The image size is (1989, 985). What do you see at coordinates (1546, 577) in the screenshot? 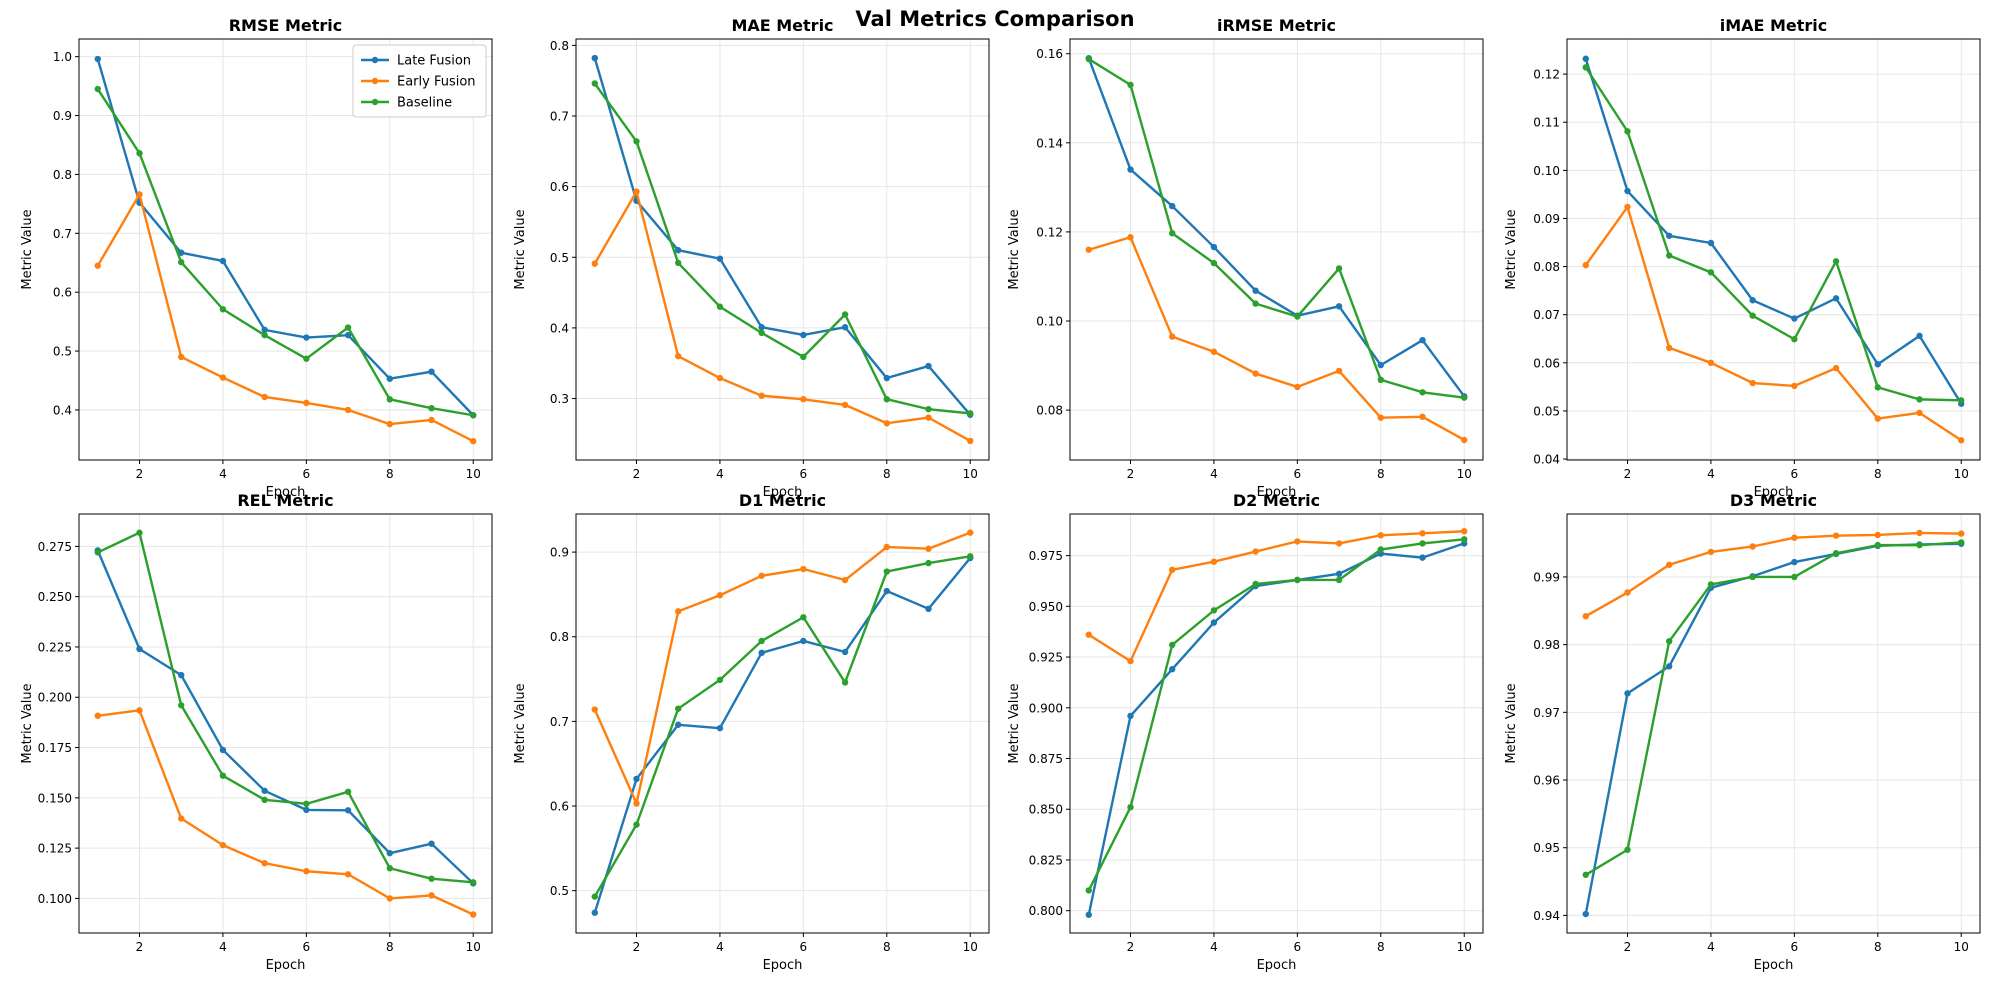
I see `y-tick-label: 0.99` at bounding box center [1546, 577].